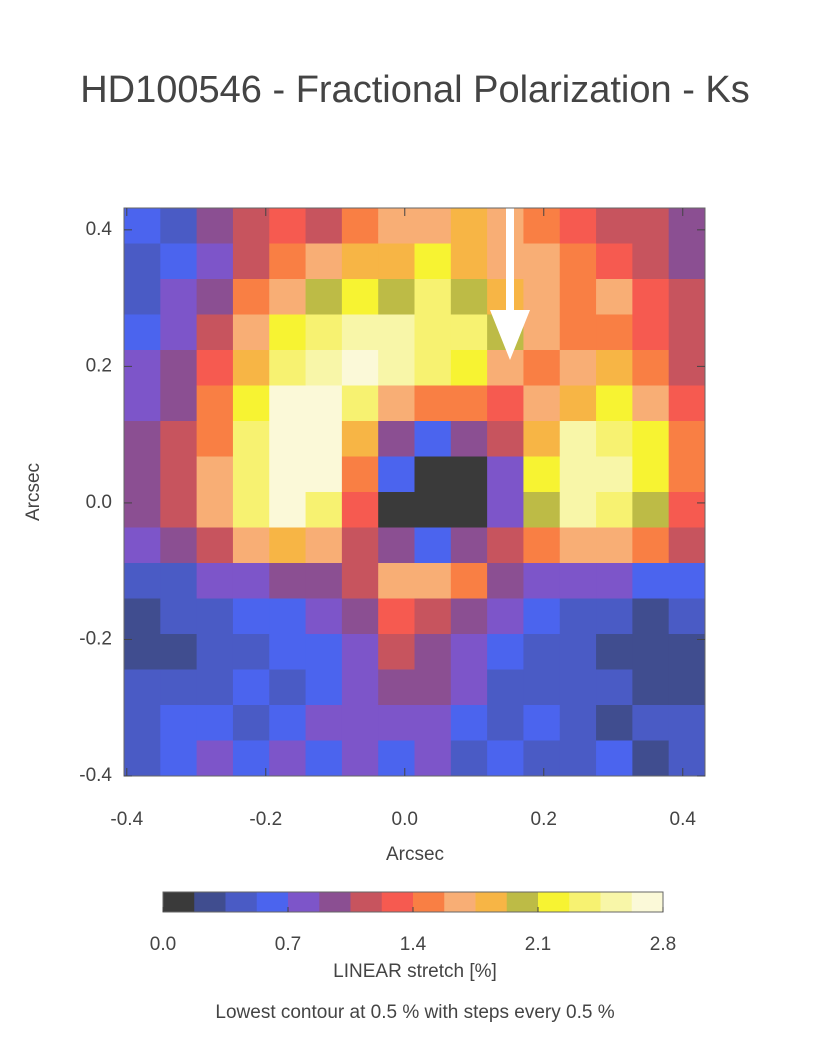 Image resolution: width=830 pixels, height=1037 pixels. What do you see at coordinates (95, 775) in the screenshot?
I see `y-tick-label: -0.4` at bounding box center [95, 775].